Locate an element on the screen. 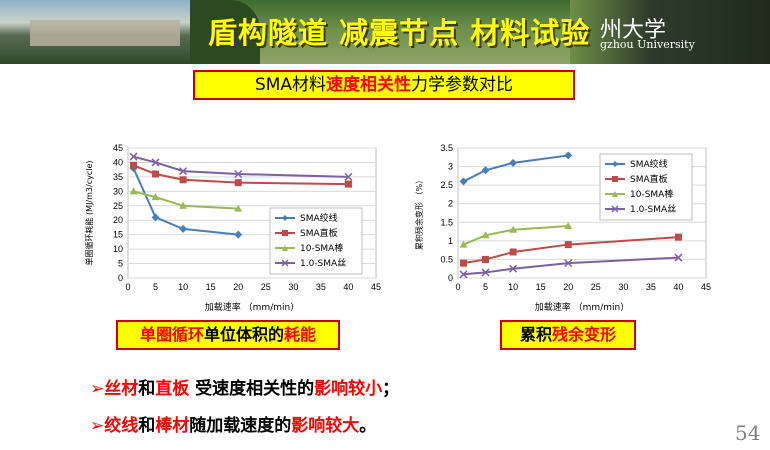 Image resolution: width=770 pixels, height=450 pixels. university-name-cn: 州大学 is located at coordinates (633, 30).